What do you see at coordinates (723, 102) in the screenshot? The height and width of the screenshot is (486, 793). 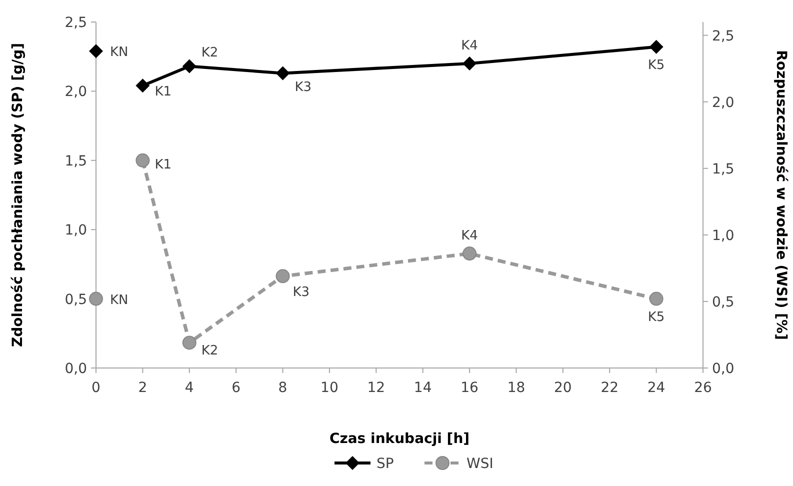 I see `y2-tick-label: 2,0` at bounding box center [723, 102].